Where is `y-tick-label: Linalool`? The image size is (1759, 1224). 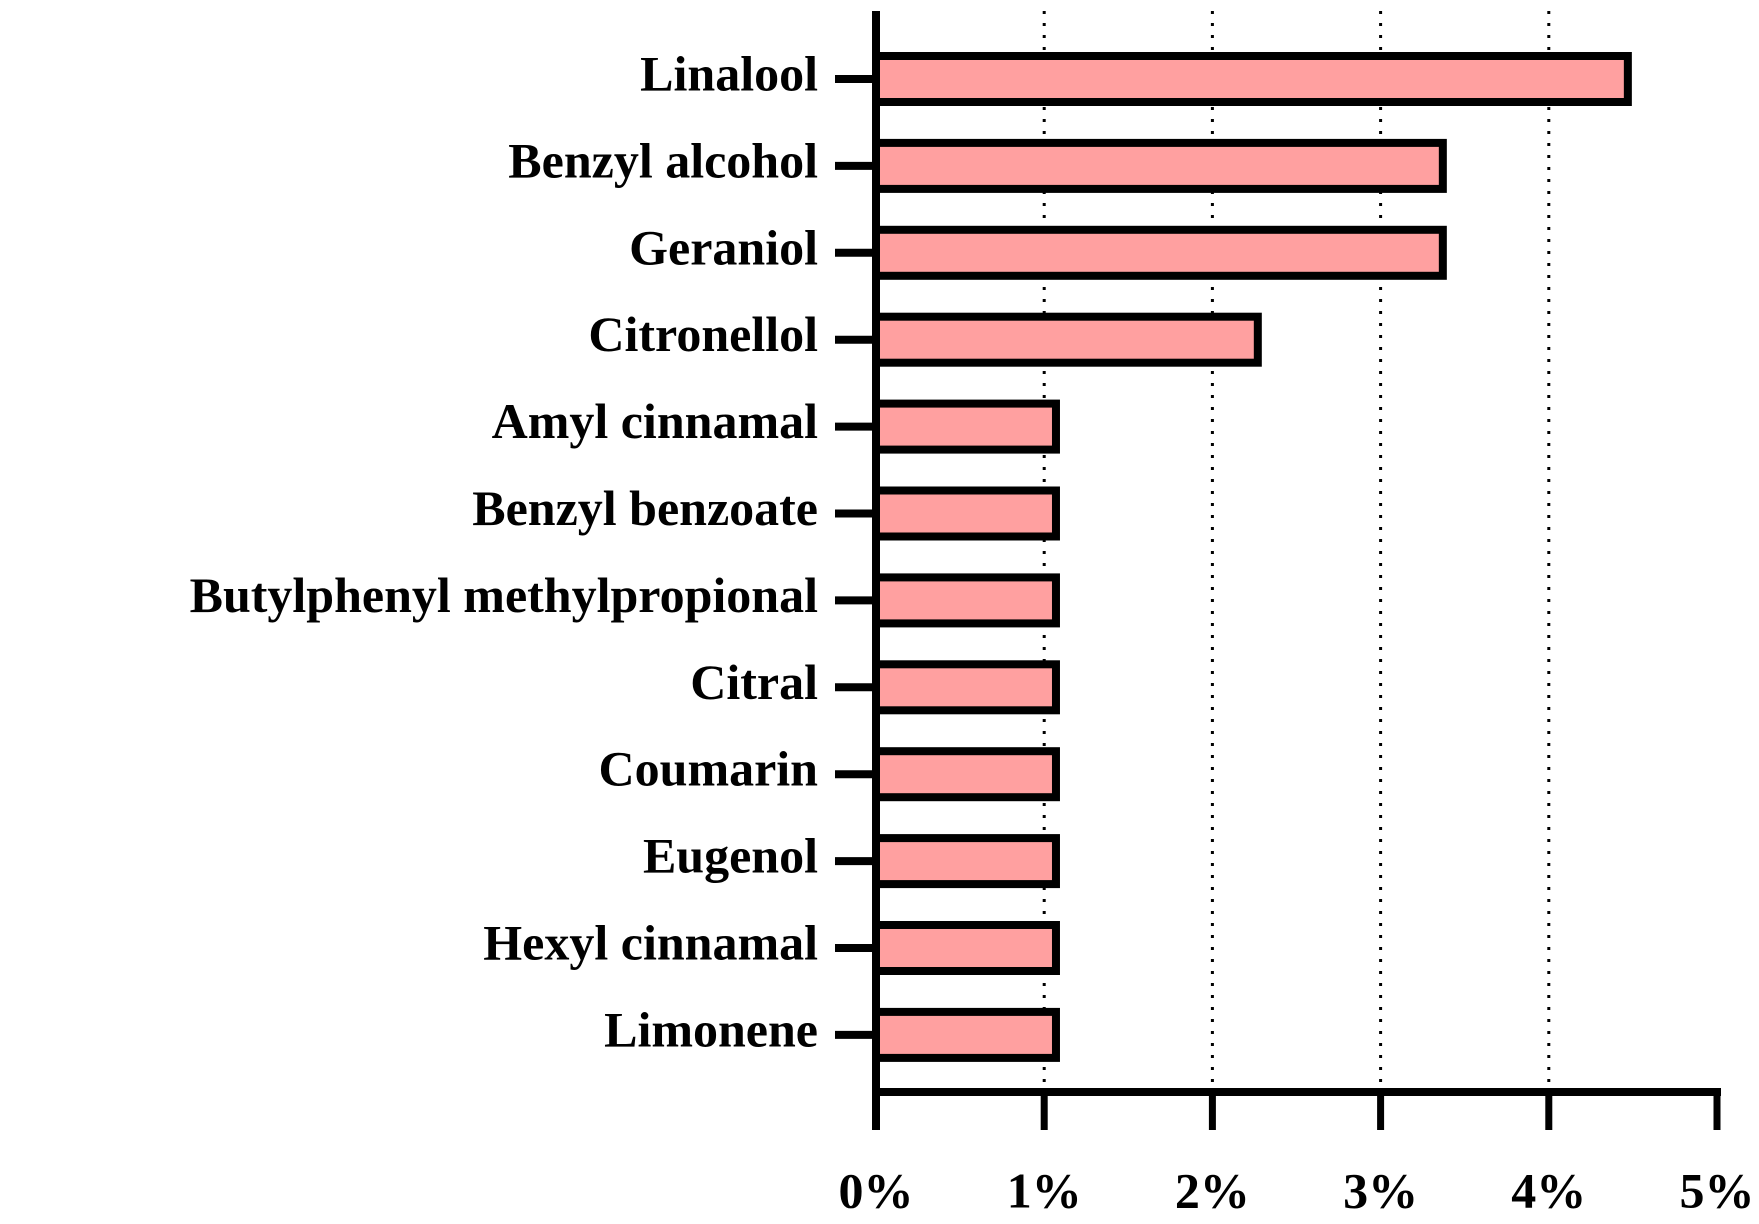 y-tick-label: Linalool is located at coordinates (729, 73).